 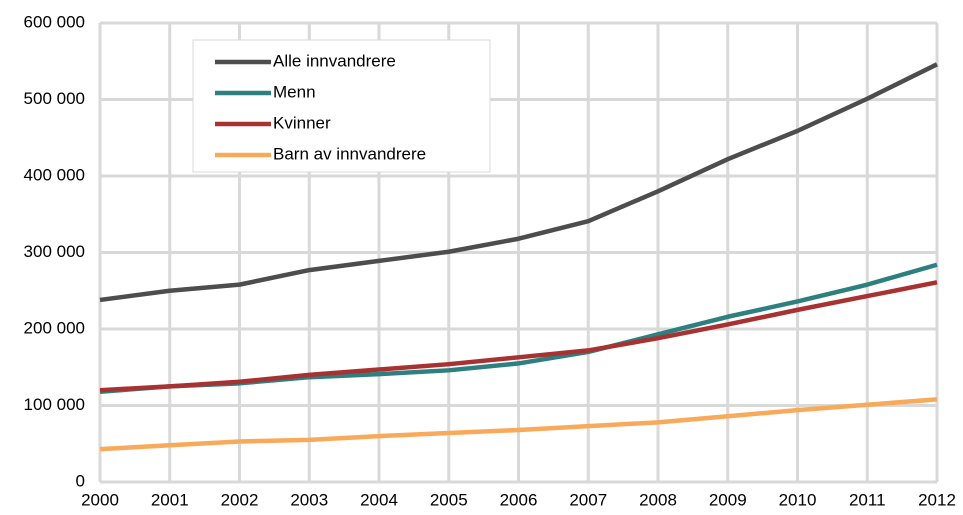 What do you see at coordinates (240, 499) in the screenshot?
I see `x-tick-label: 2002` at bounding box center [240, 499].